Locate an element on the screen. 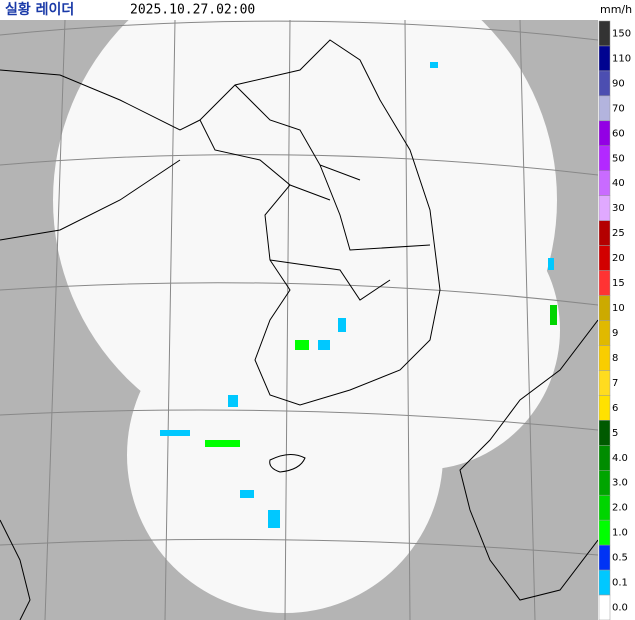  legend-label: 3.0 is located at coordinates (620, 483).